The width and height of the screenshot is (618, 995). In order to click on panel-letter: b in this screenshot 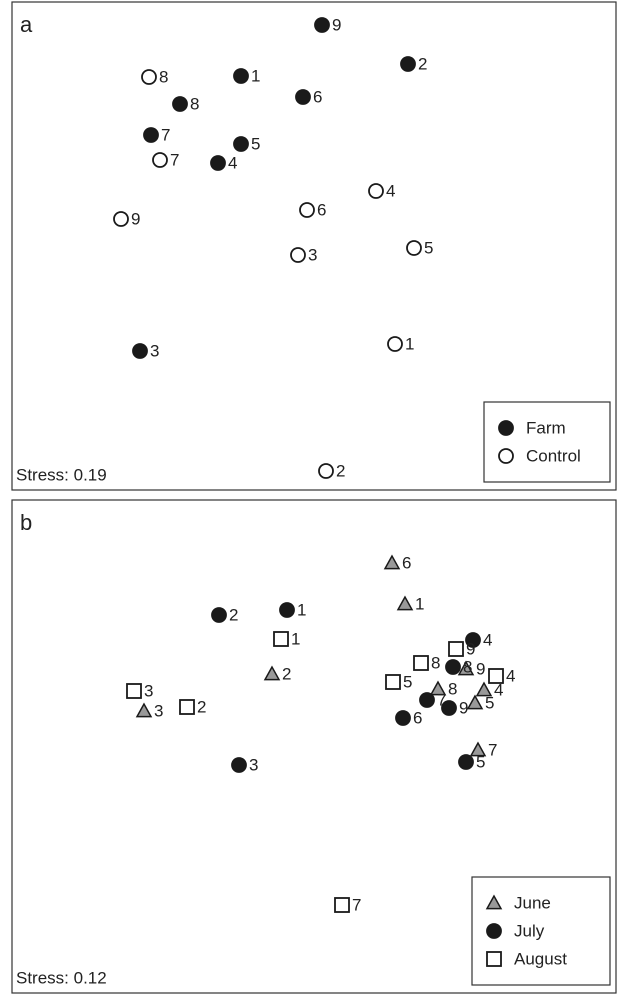, I will do `click(26, 522)`.